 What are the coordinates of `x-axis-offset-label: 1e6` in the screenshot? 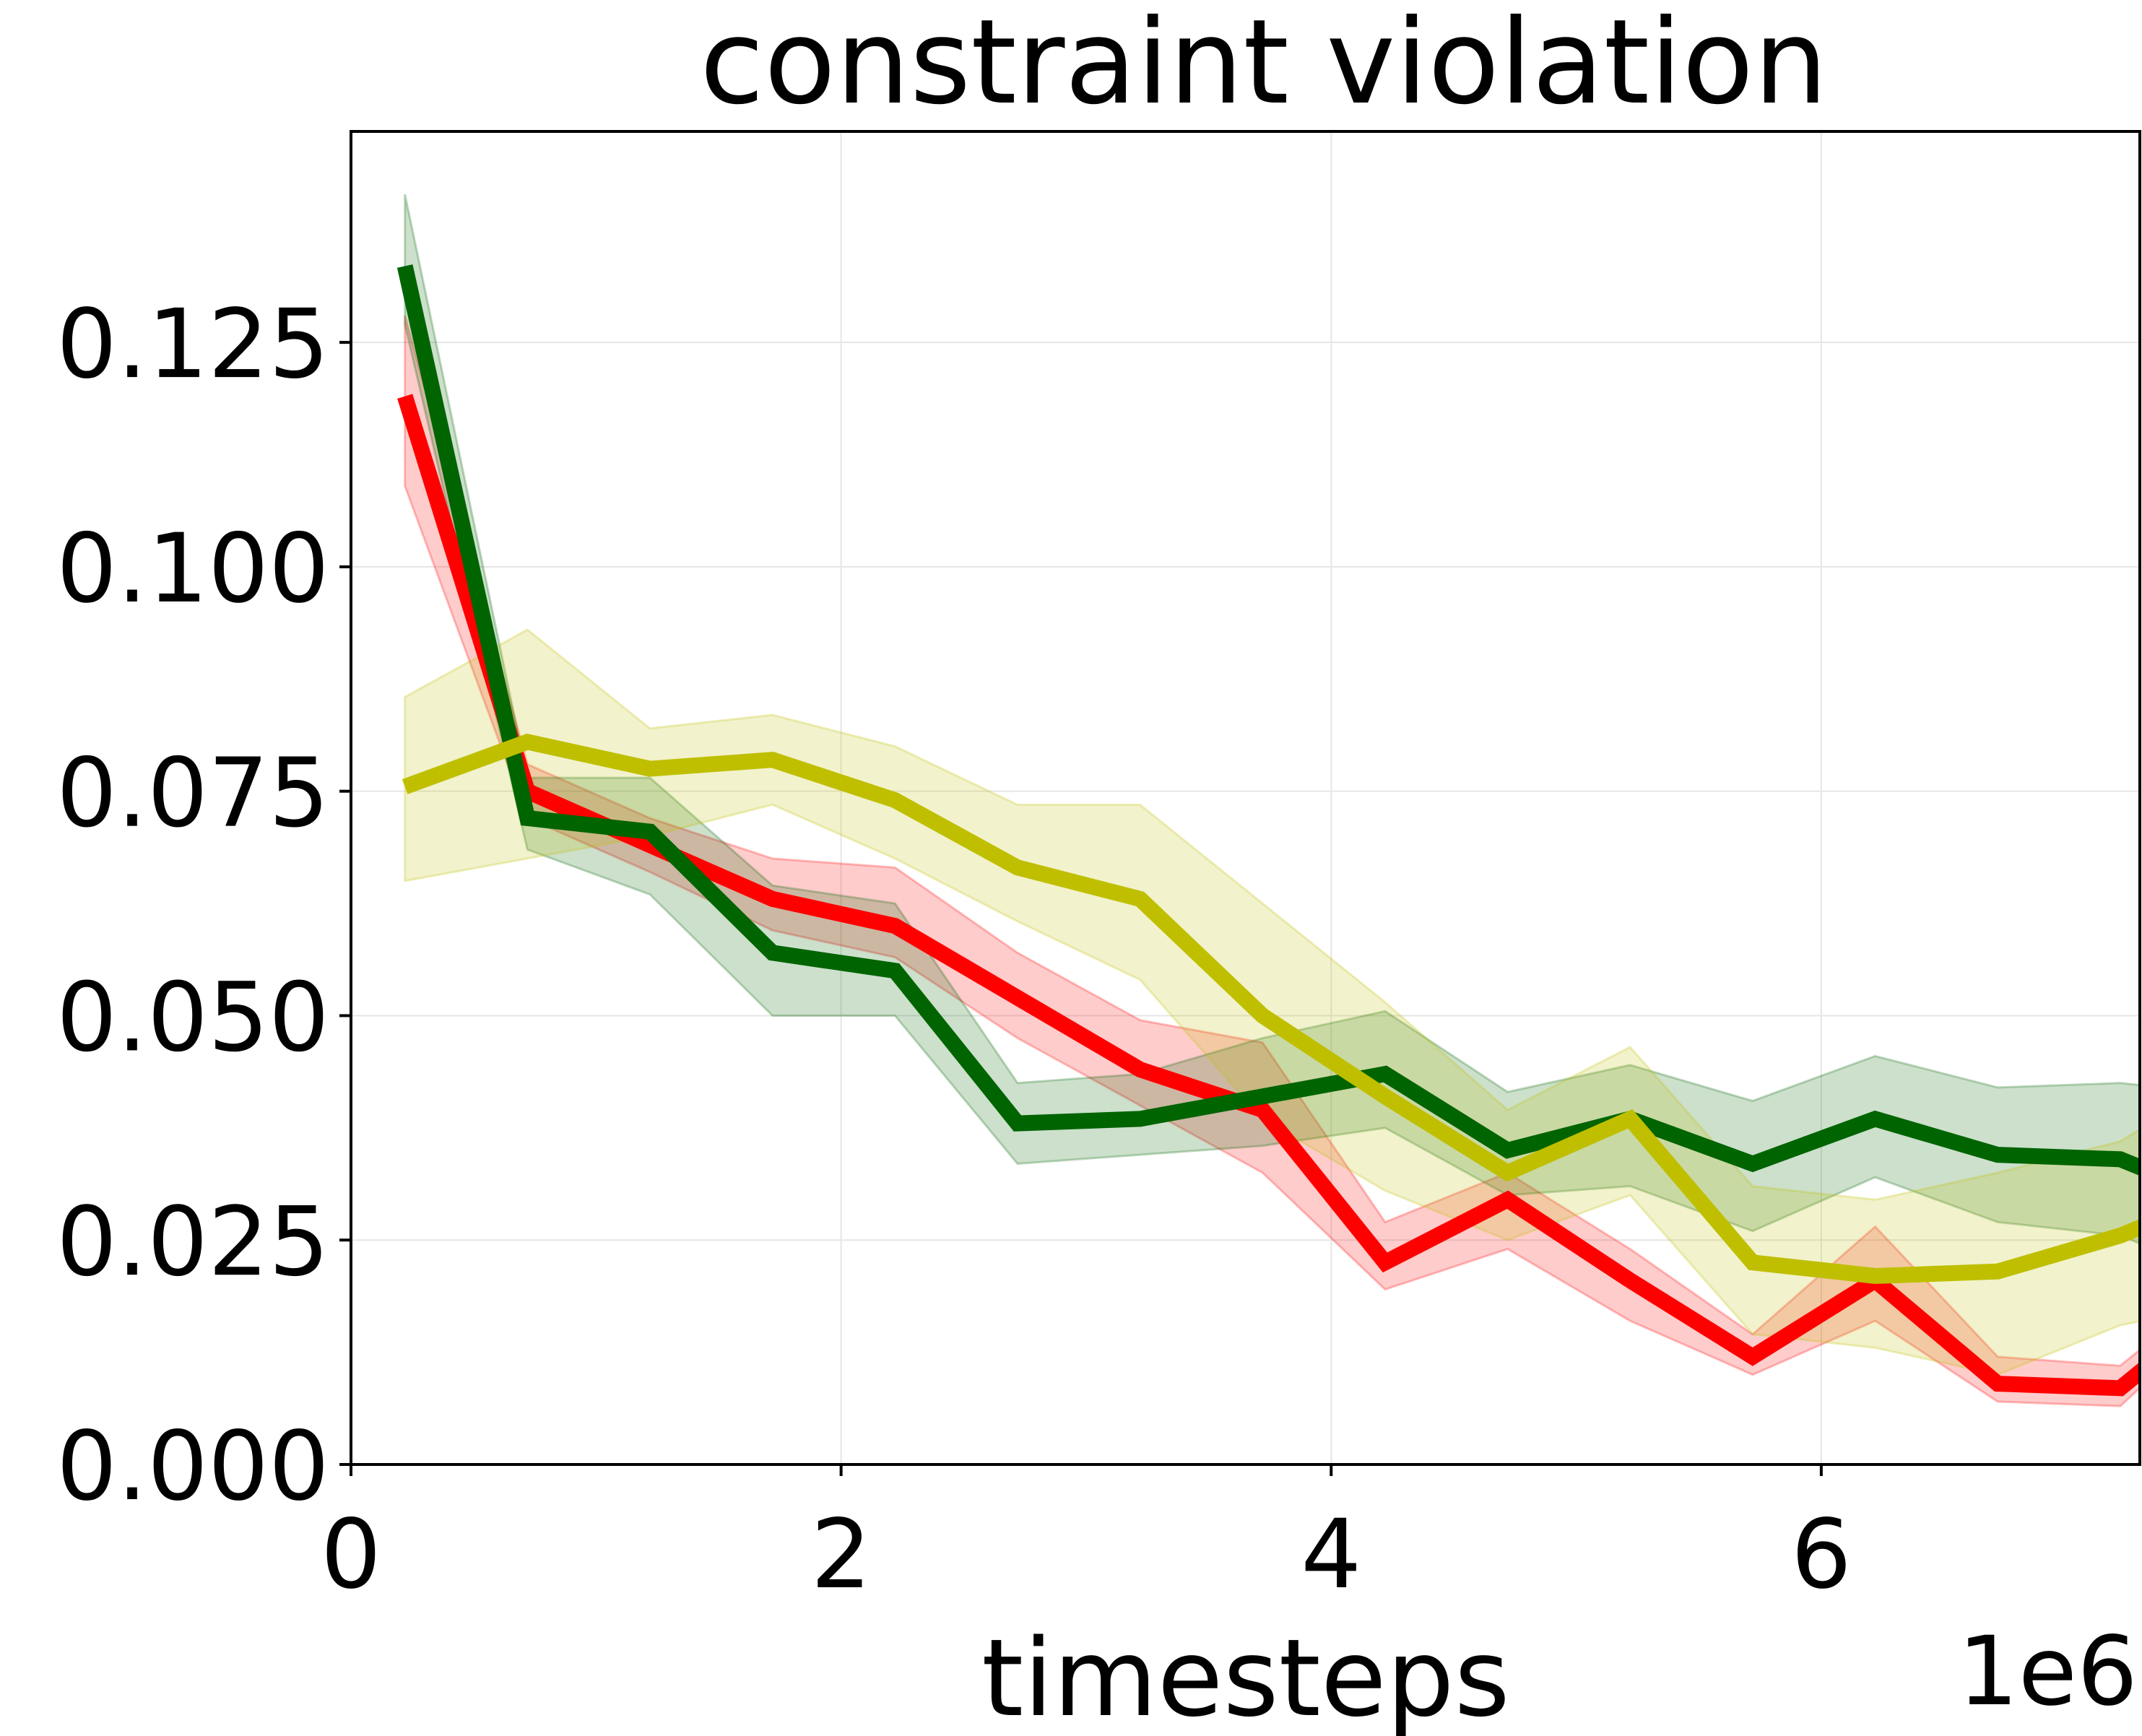 It's located at (2048, 1671).